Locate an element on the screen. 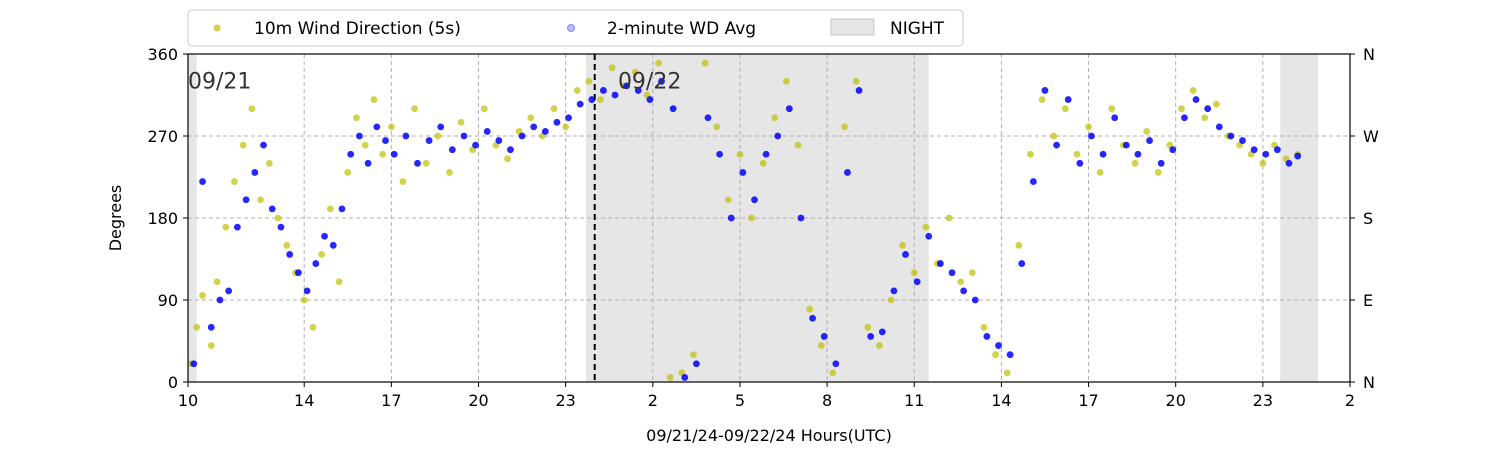 Image resolution: width=1500 pixels, height=450 pixels. y-tick-label: 270 is located at coordinates (162, 136).